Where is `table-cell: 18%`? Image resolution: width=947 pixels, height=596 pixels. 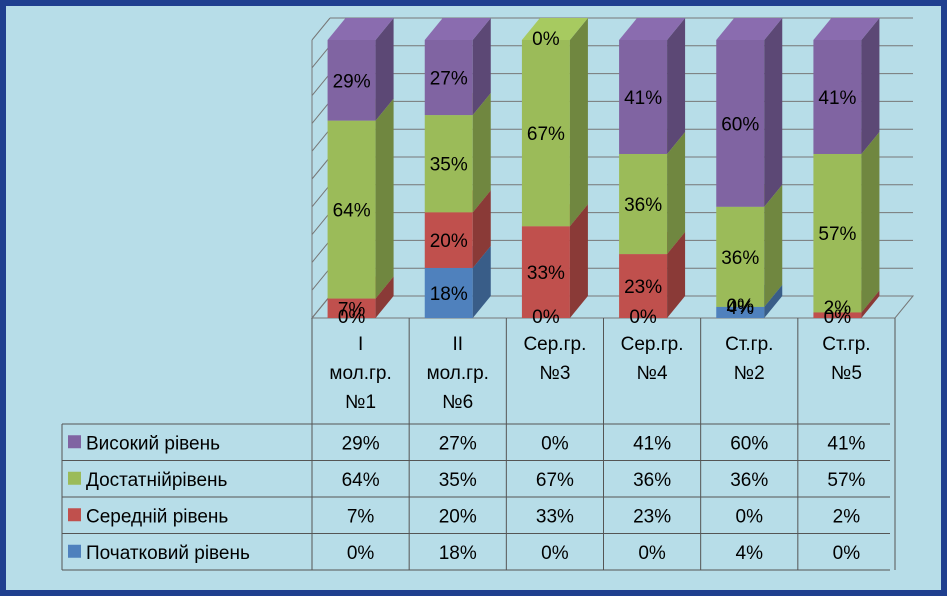 table-cell: 18% is located at coordinates (458, 553).